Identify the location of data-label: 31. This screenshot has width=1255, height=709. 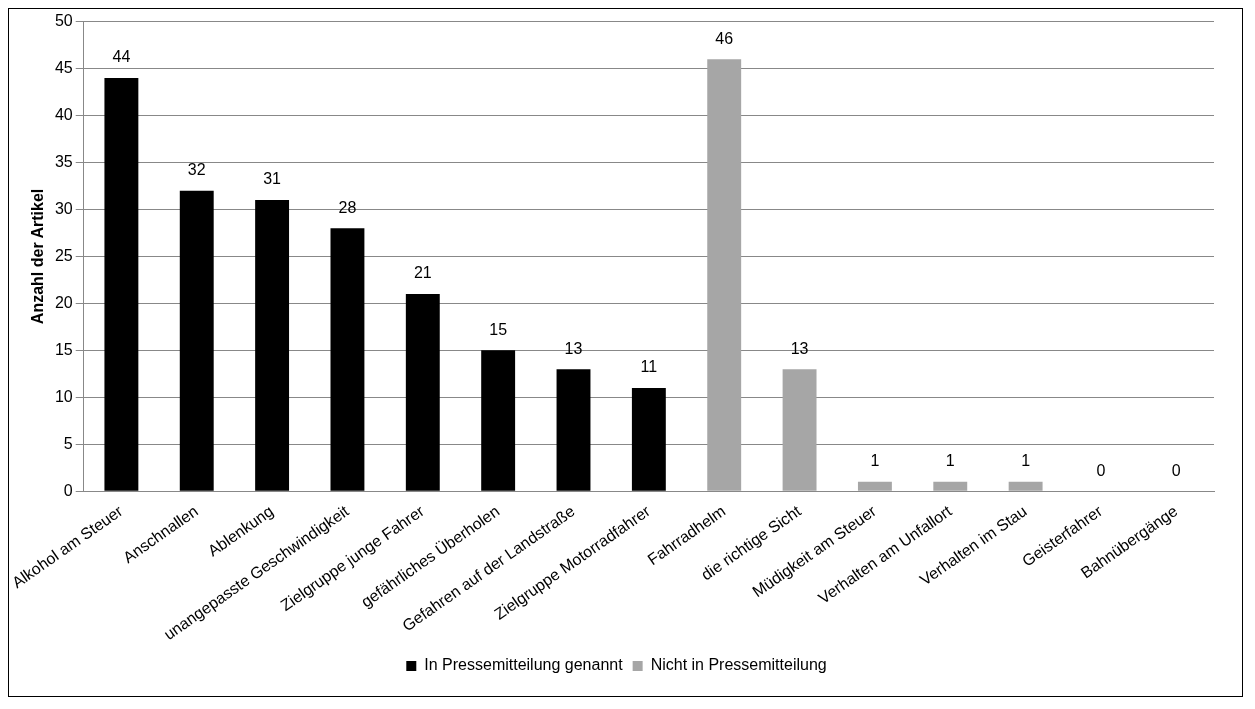
(272, 179).